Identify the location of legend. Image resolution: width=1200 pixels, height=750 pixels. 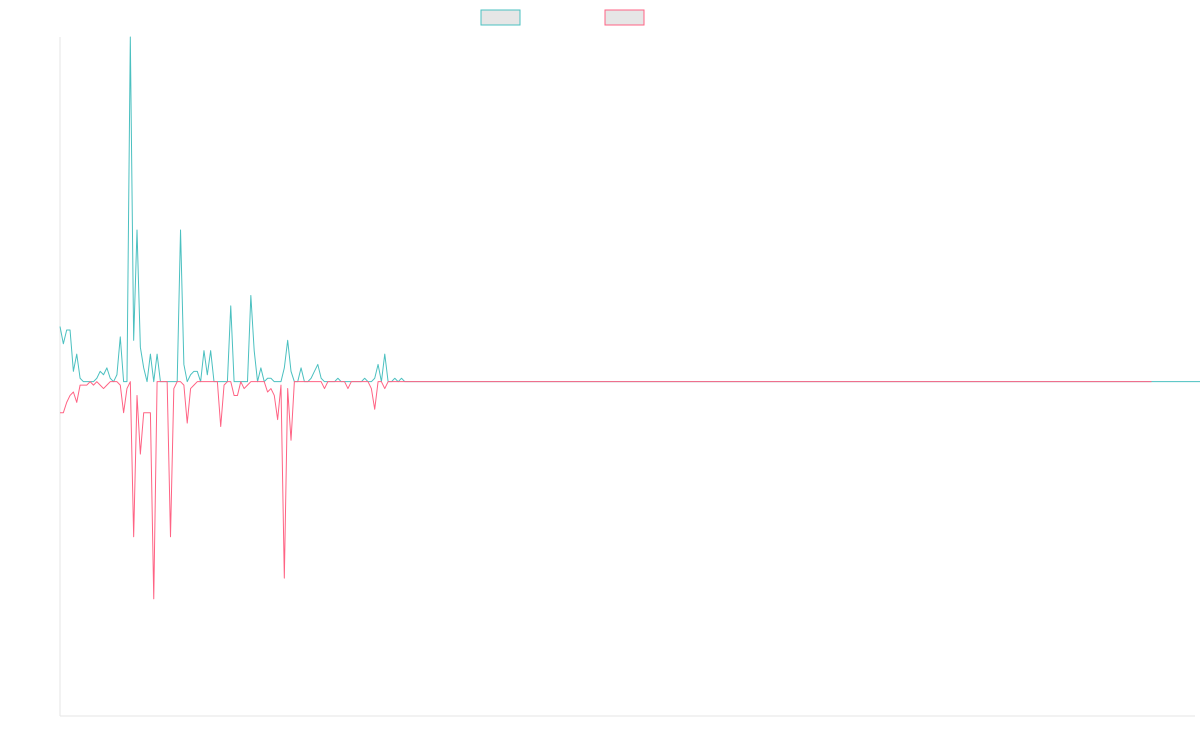
(562, 17).